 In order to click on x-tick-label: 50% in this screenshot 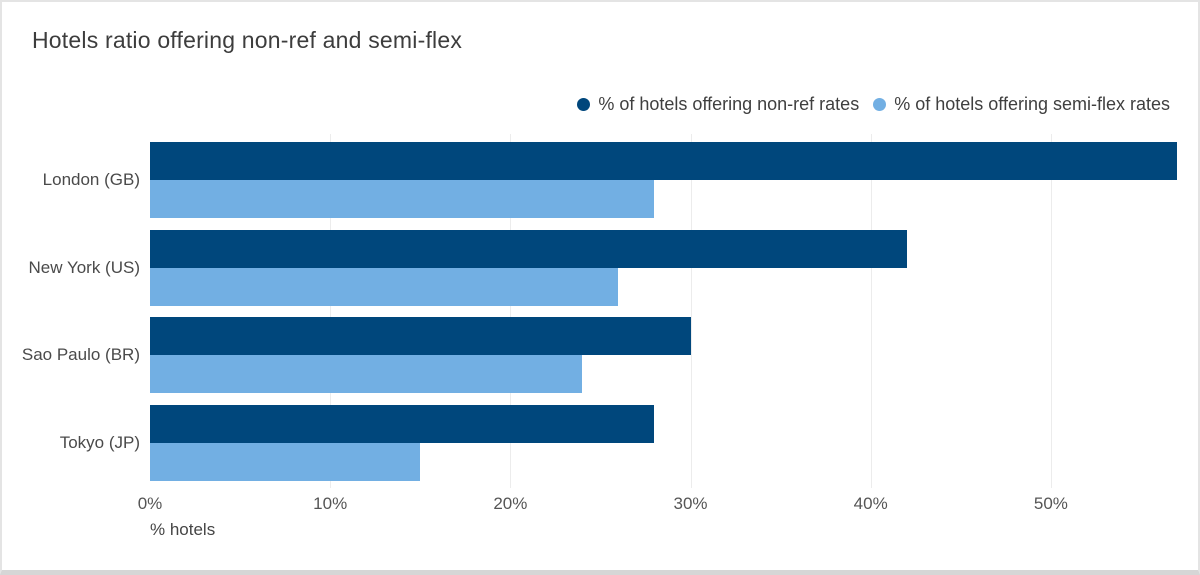, I will do `click(1050, 503)`.